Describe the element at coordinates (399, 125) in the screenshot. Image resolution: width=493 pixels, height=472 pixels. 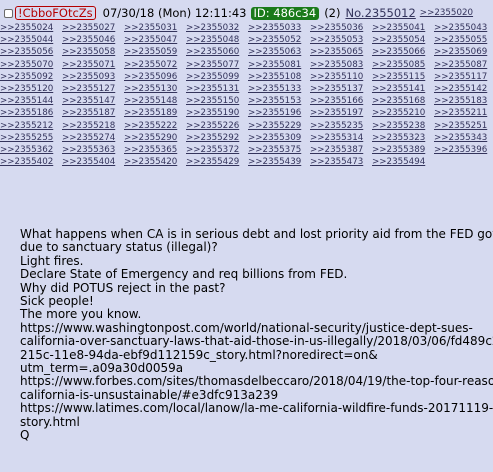
I see `backlink: >>2355238` at that location.